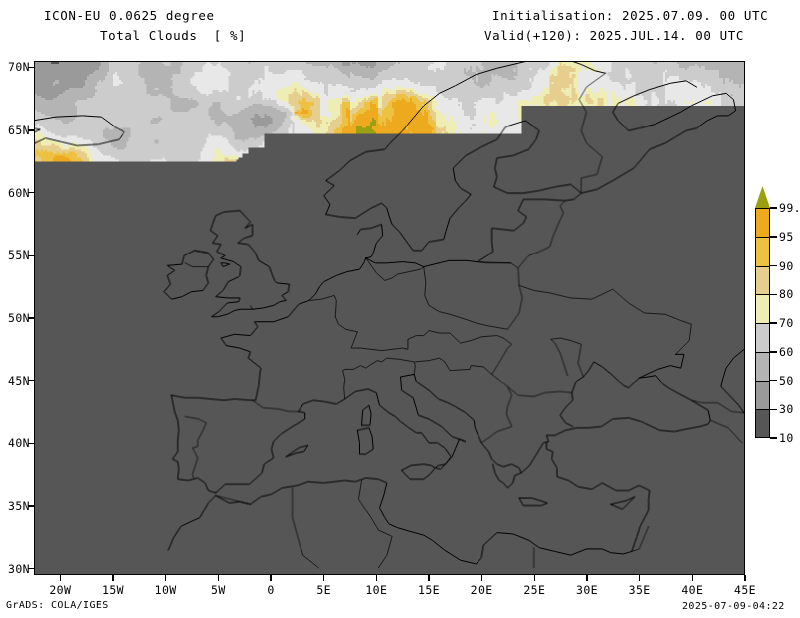 This screenshot has height=618, width=800. I want to click on colorbar-label: 95, so click(786, 236).